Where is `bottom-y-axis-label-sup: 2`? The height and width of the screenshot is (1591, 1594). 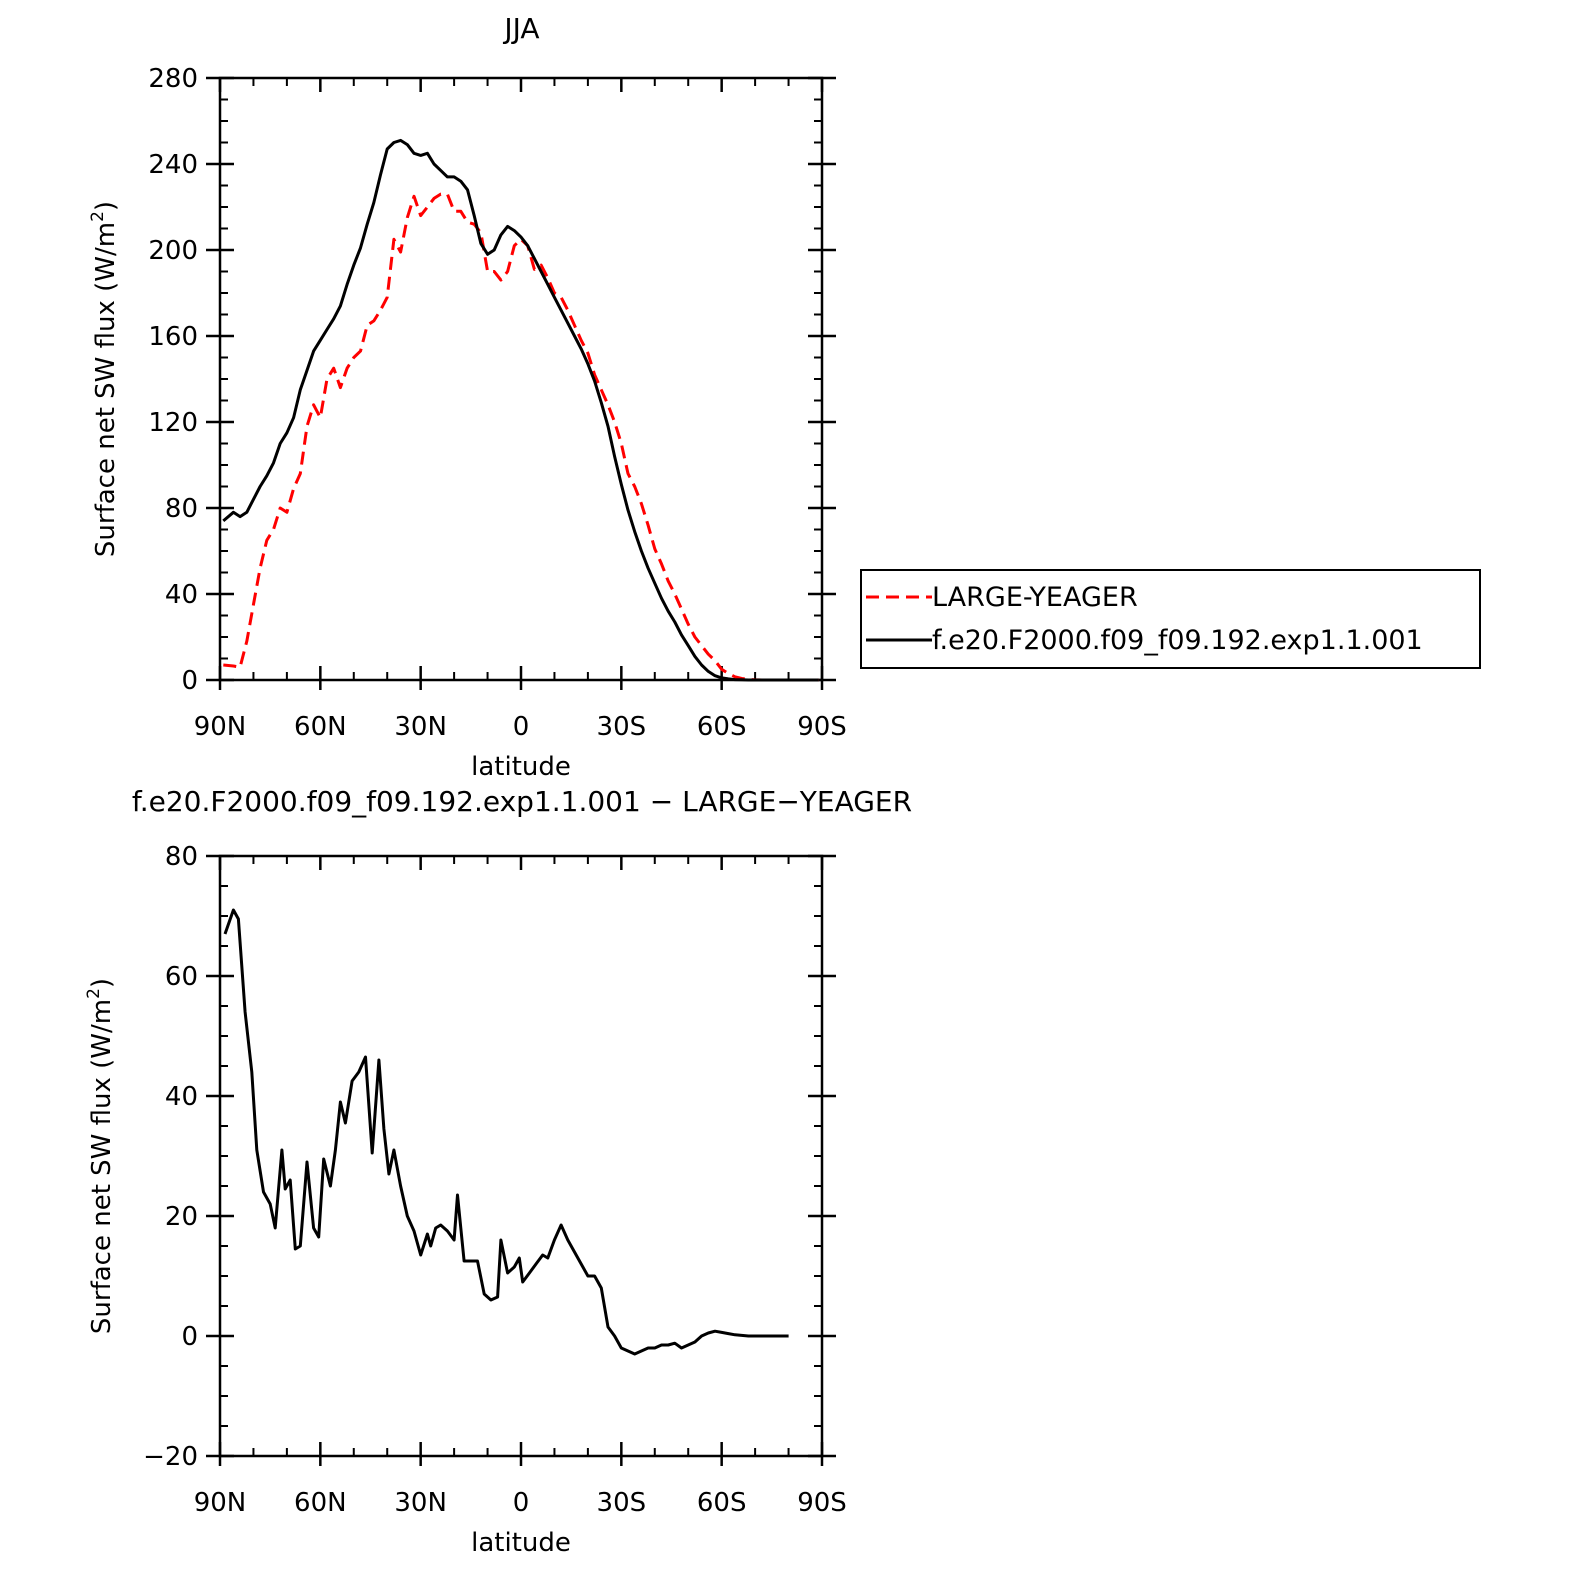
bottom-y-axis-label-sup: 2 is located at coordinates (94, 993).